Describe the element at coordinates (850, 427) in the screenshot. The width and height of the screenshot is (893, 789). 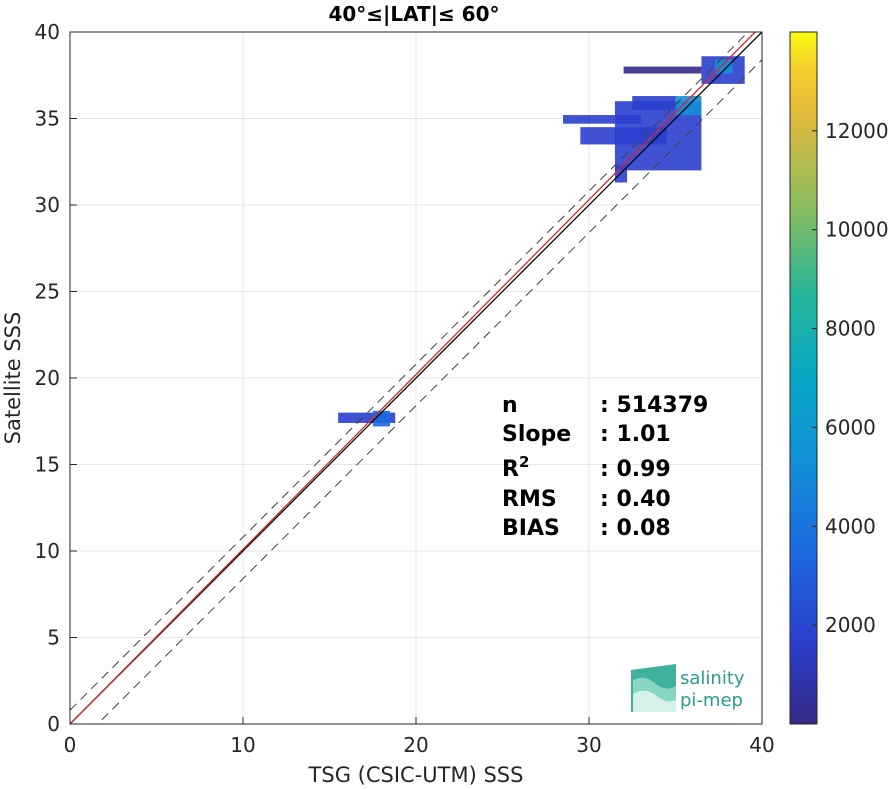
I see `colorbar-tick-label: 6000` at that location.